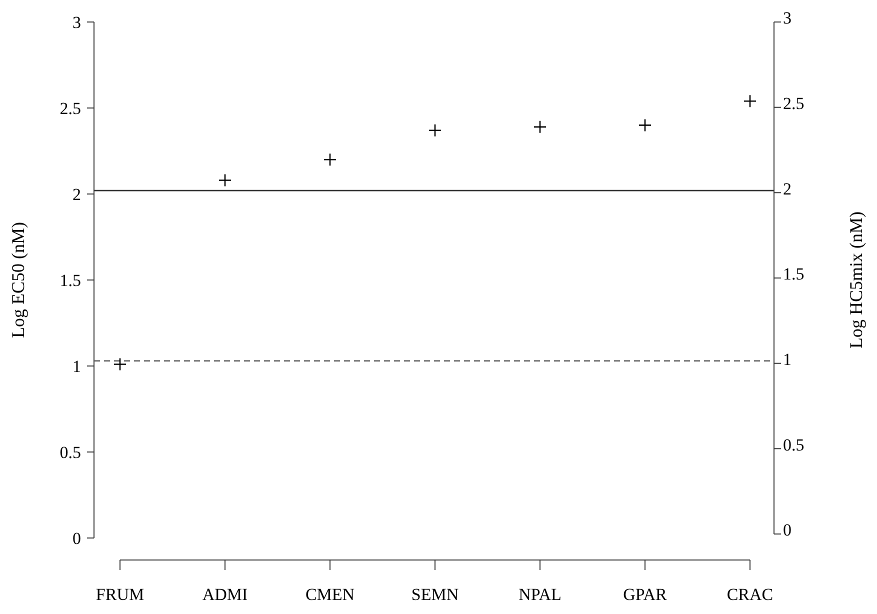 This screenshot has height=614, width=877. I want to click on y-tick-label: 0.5, so click(70, 452).